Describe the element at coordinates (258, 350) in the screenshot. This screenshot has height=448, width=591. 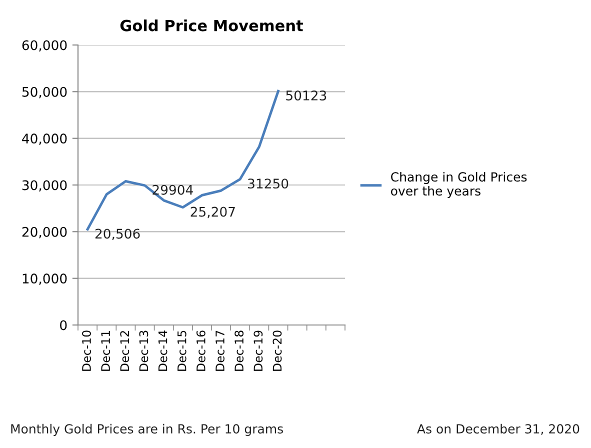
I see `x-tick-label: Dec-19` at that location.